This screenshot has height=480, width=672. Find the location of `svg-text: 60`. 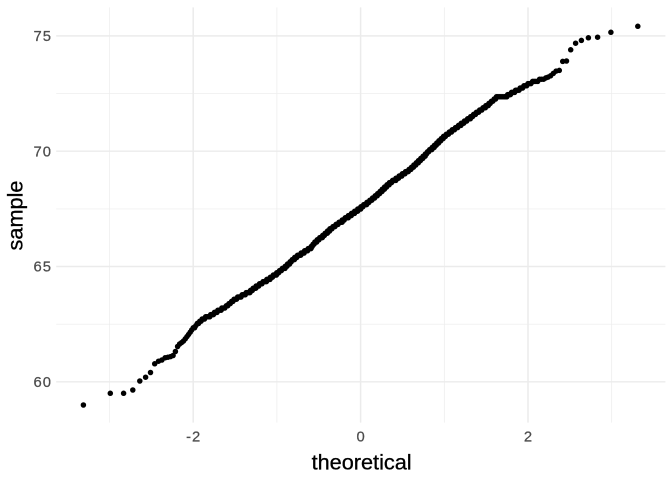

svg-text: 60 is located at coordinates (43, 383).